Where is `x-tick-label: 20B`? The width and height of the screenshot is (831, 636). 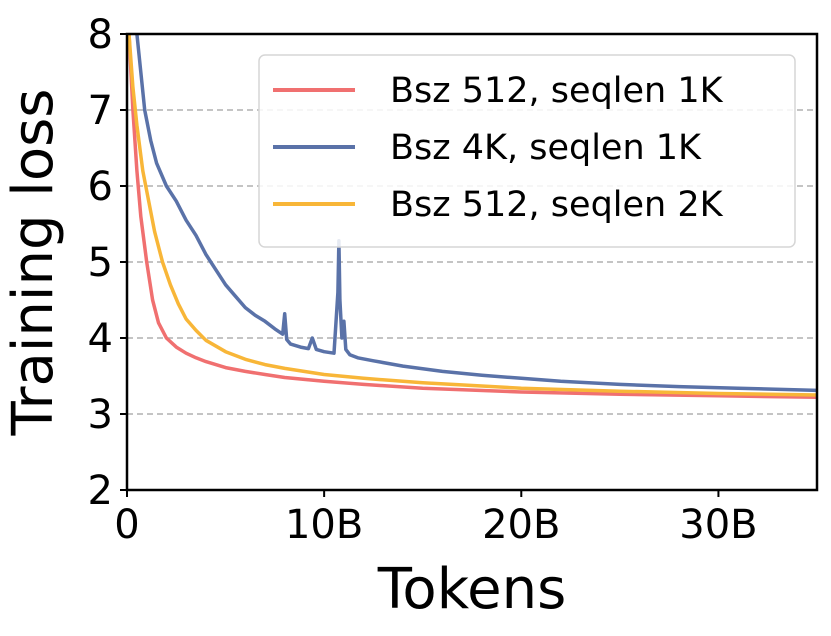
x-tick-label: 20B is located at coordinates (521, 525).